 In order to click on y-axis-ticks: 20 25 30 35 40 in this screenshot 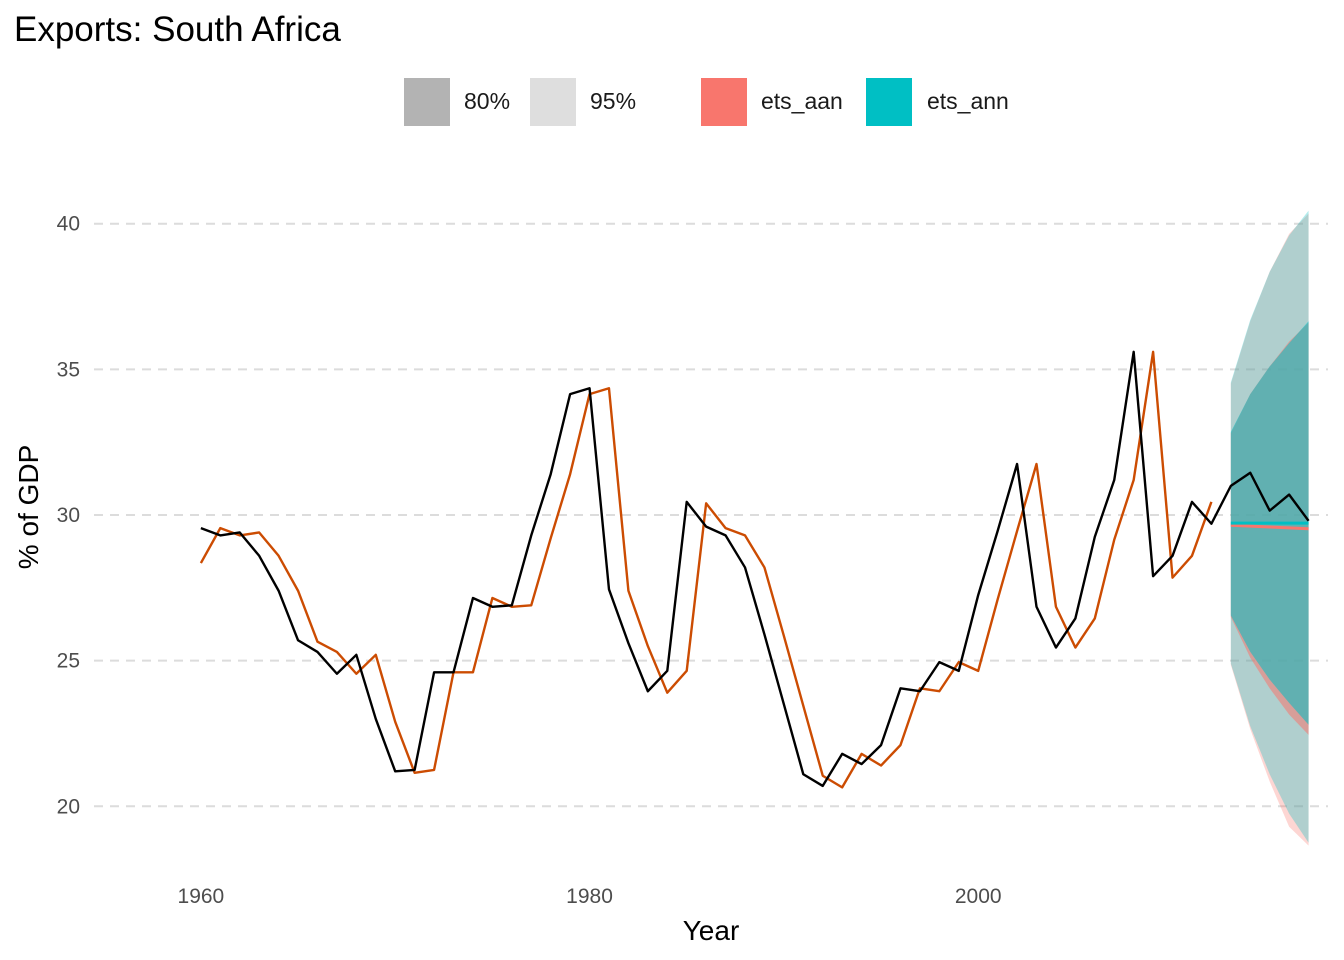, I will do `click(68, 516)`.